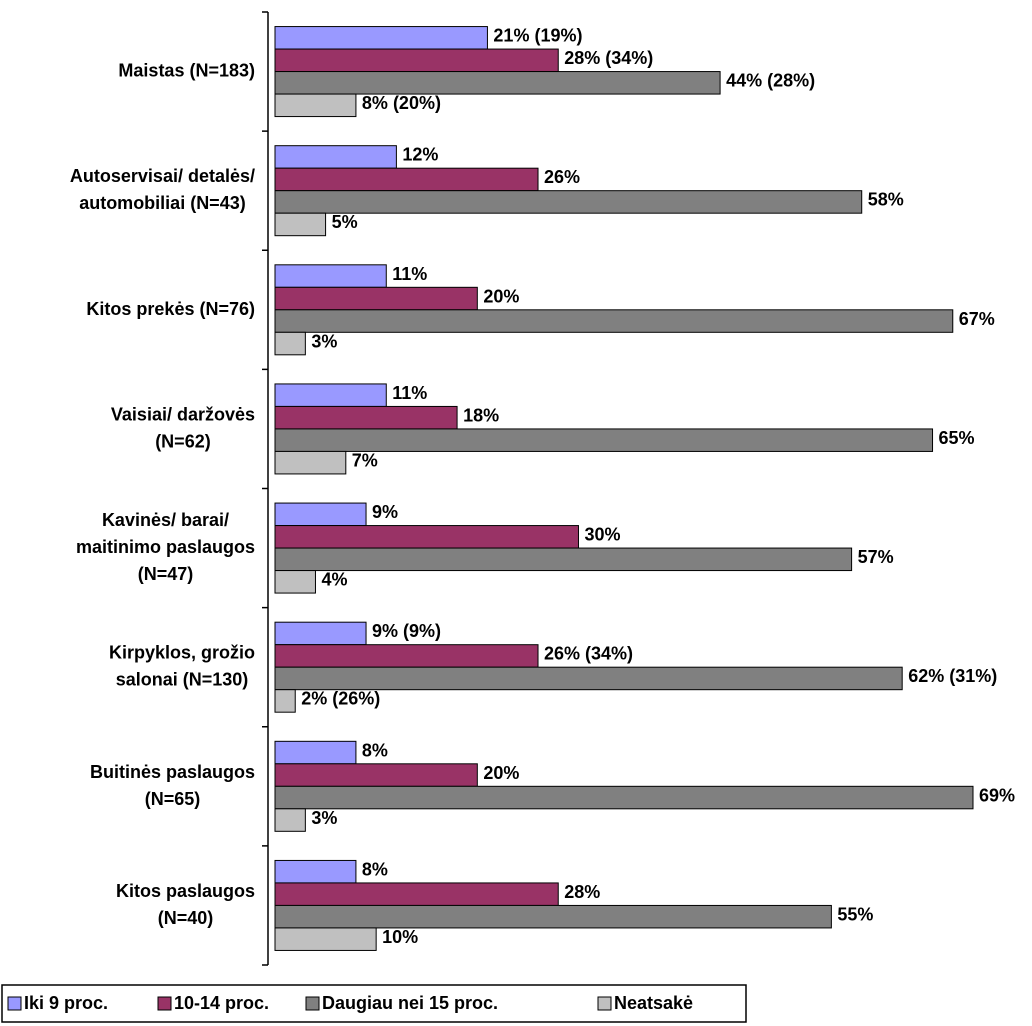 Image resolution: width=1032 pixels, height=1026 pixels. What do you see at coordinates (602, 535) in the screenshot?
I see `value-label: 30%` at bounding box center [602, 535].